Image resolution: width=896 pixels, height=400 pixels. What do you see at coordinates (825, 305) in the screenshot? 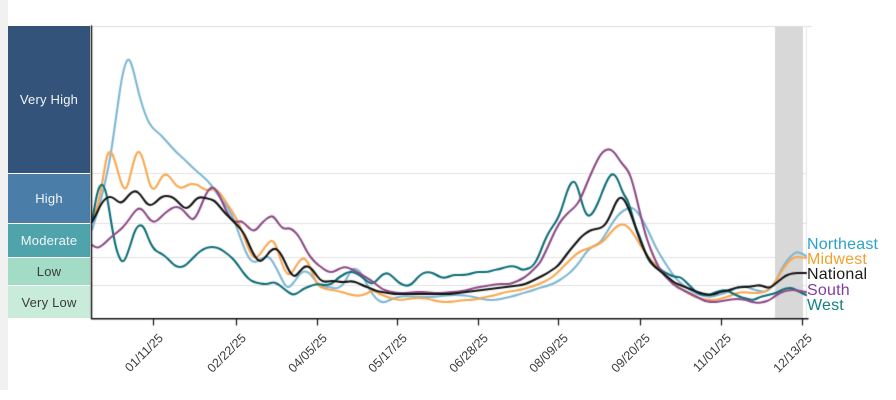
I see `legend-item-west: West` at bounding box center [825, 305].